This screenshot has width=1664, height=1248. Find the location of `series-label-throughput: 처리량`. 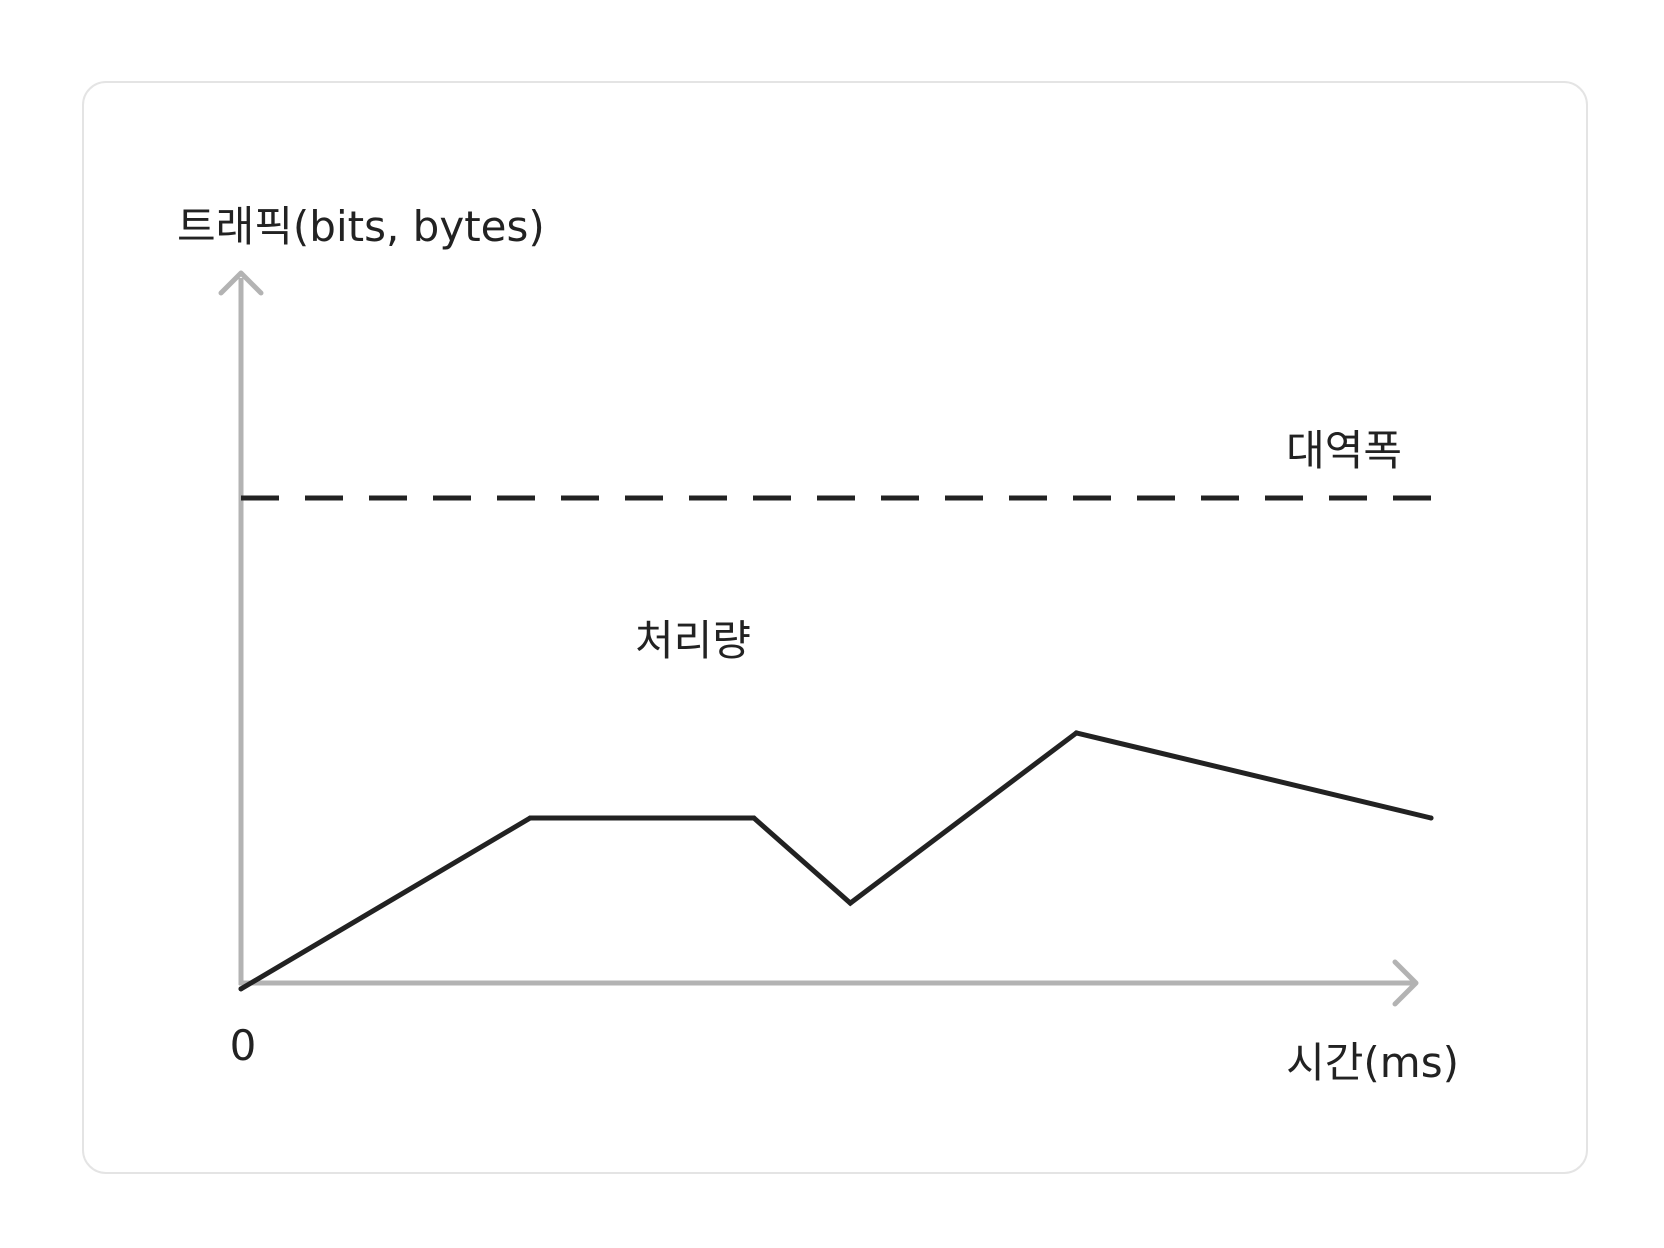

series-label-throughput: 처리량 is located at coordinates (693, 640).